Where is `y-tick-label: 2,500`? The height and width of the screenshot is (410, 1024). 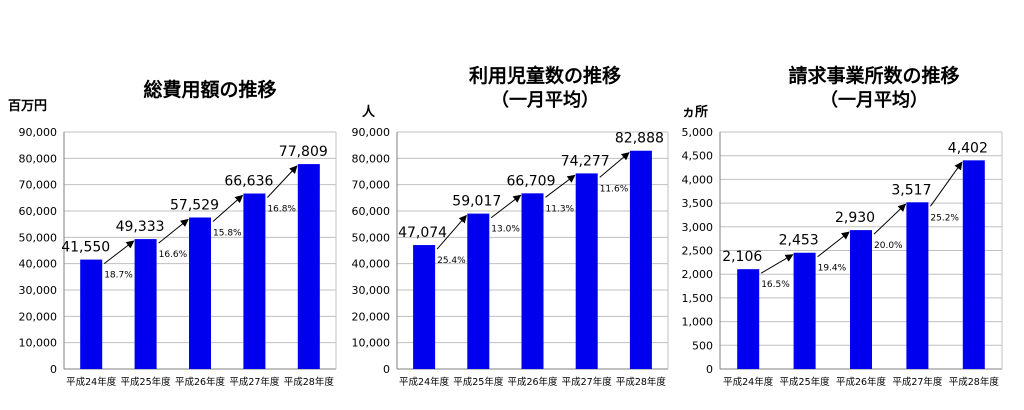 y-tick-label: 2,500 is located at coordinates (698, 251).